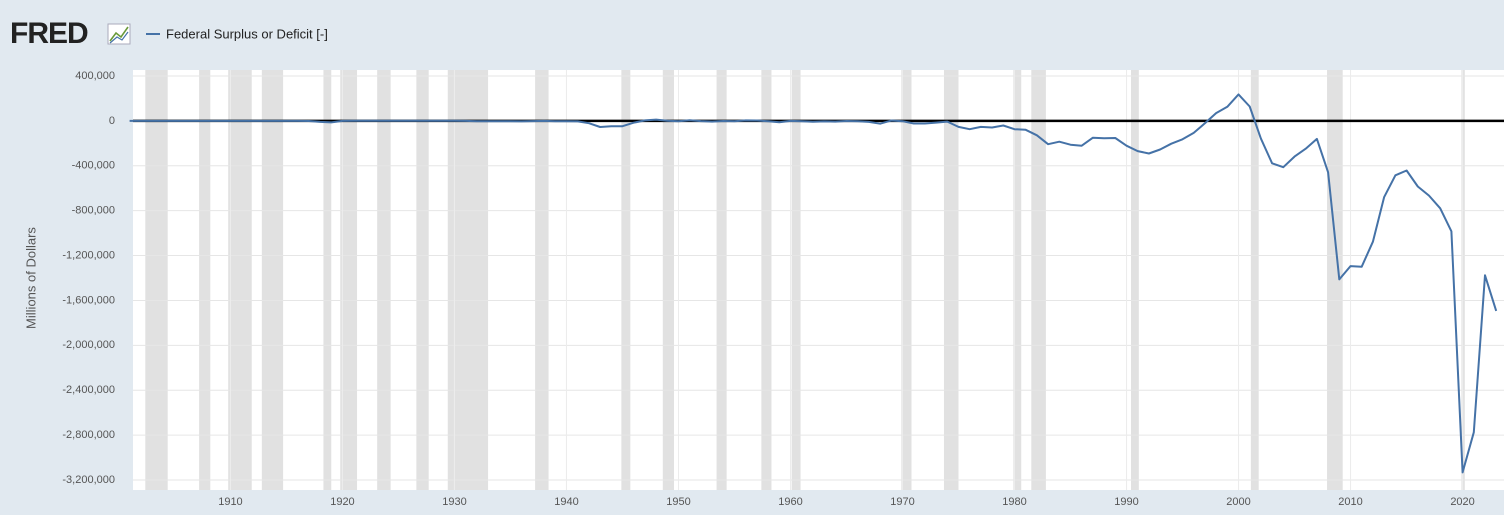 This screenshot has width=1504, height=515. What do you see at coordinates (247, 33) in the screenshot?
I see `legend-label: Federal Surplus or Deficit [-]` at bounding box center [247, 33].